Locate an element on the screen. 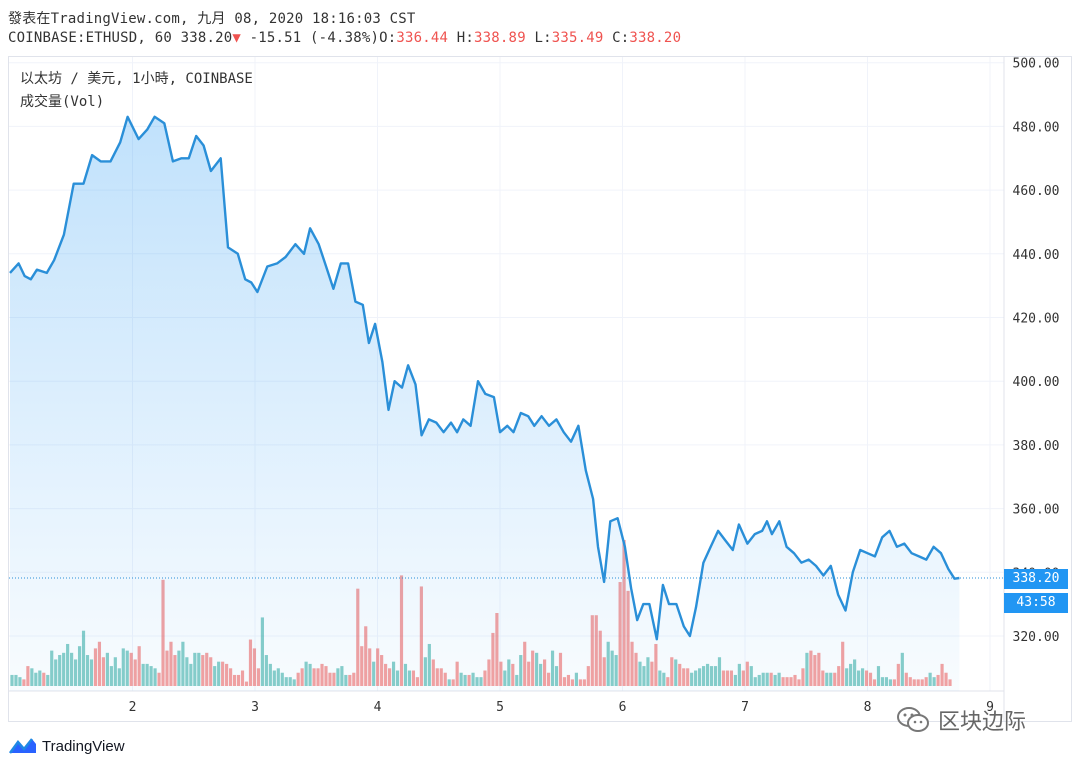 The width and height of the screenshot is (1080, 769). last-price-text: 338.20 is located at coordinates (206, 38).